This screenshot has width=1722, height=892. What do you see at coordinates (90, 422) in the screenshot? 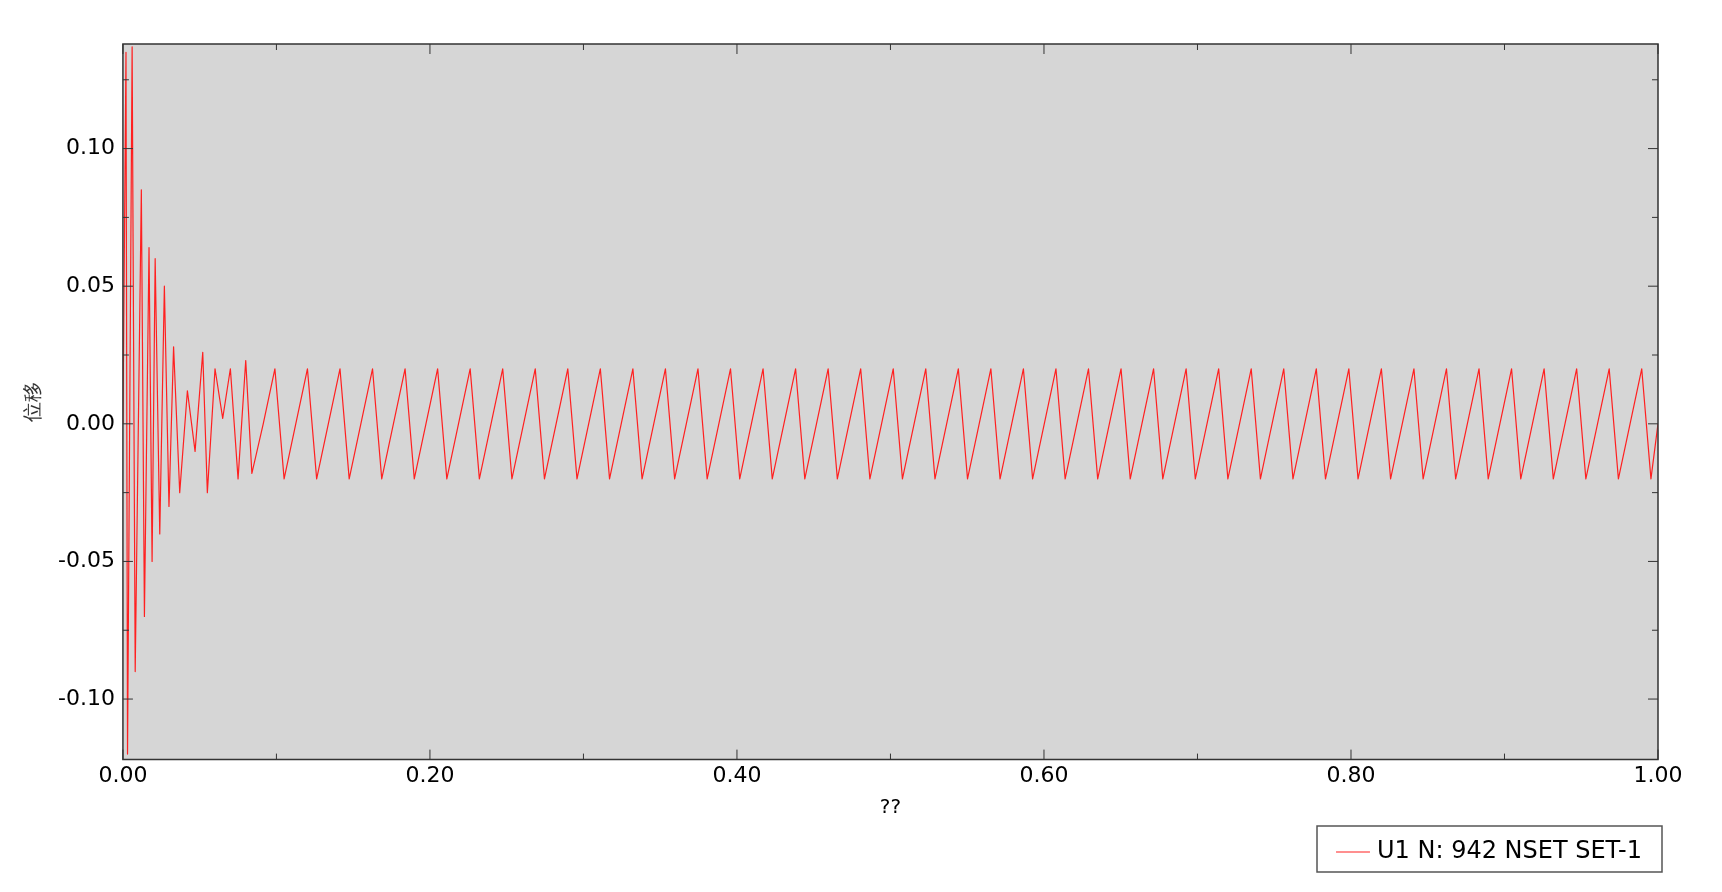
I see `y-tick-label: 0.00` at bounding box center [90, 422].